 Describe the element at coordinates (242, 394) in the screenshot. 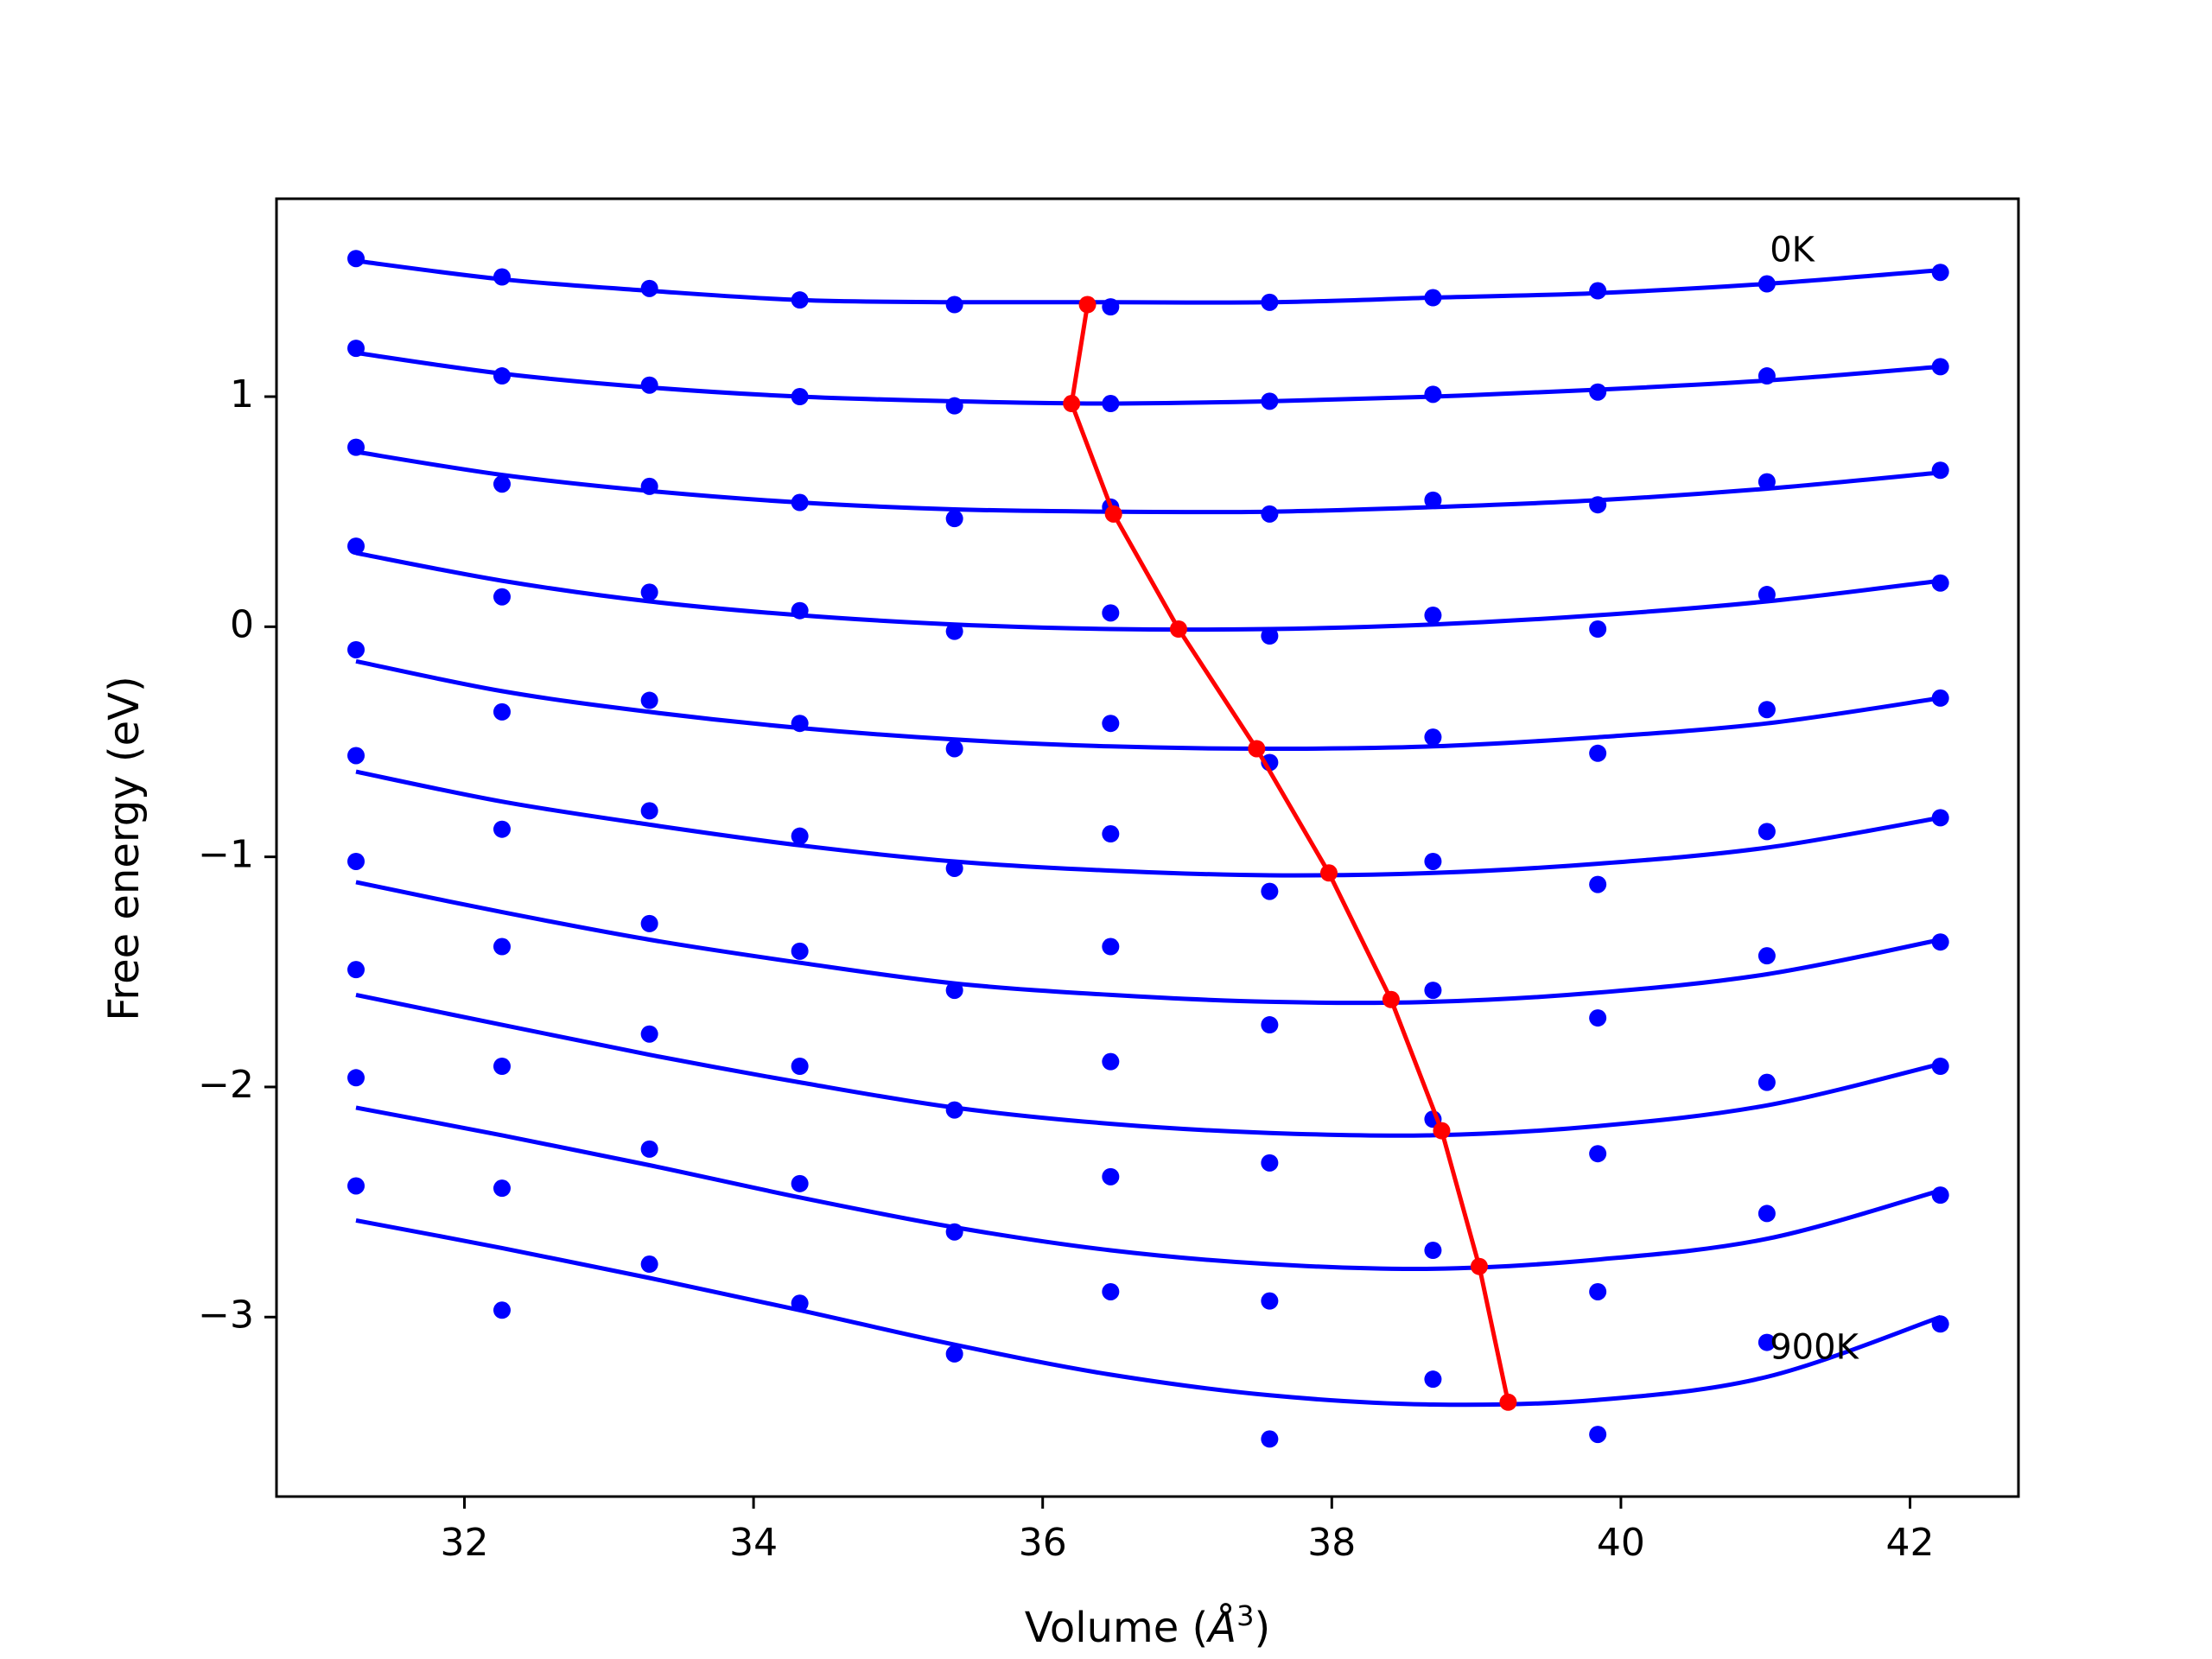

I see `y-tick-label: 1` at that location.